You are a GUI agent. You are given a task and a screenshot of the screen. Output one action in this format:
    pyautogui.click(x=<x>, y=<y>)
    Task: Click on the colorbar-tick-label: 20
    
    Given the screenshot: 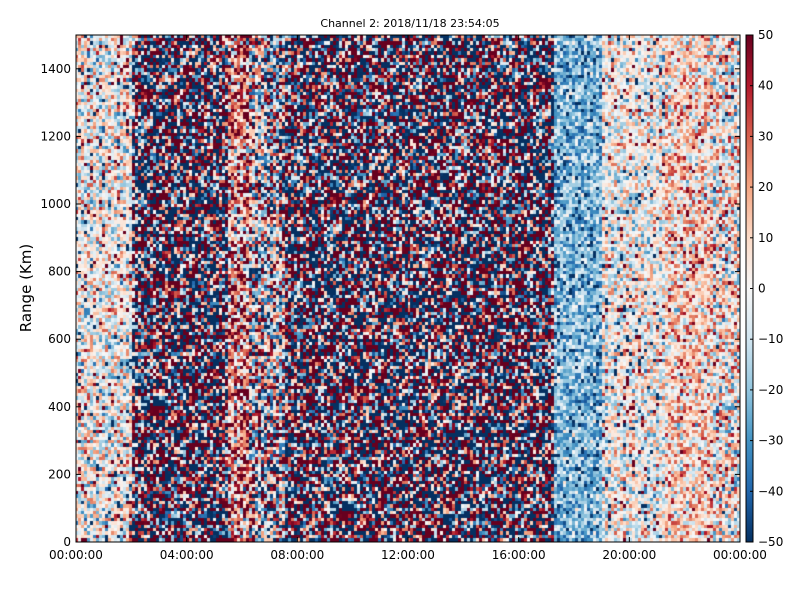 What is the action you would take?
    pyautogui.click(x=765, y=187)
    